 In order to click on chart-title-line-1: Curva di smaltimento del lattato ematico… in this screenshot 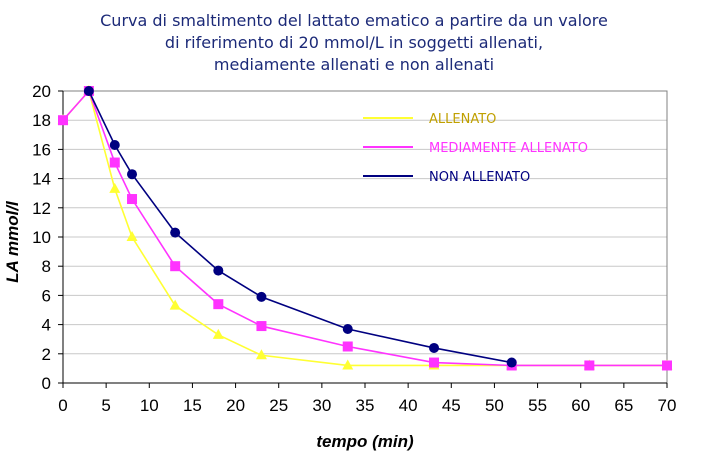, I will do `click(354, 20)`.